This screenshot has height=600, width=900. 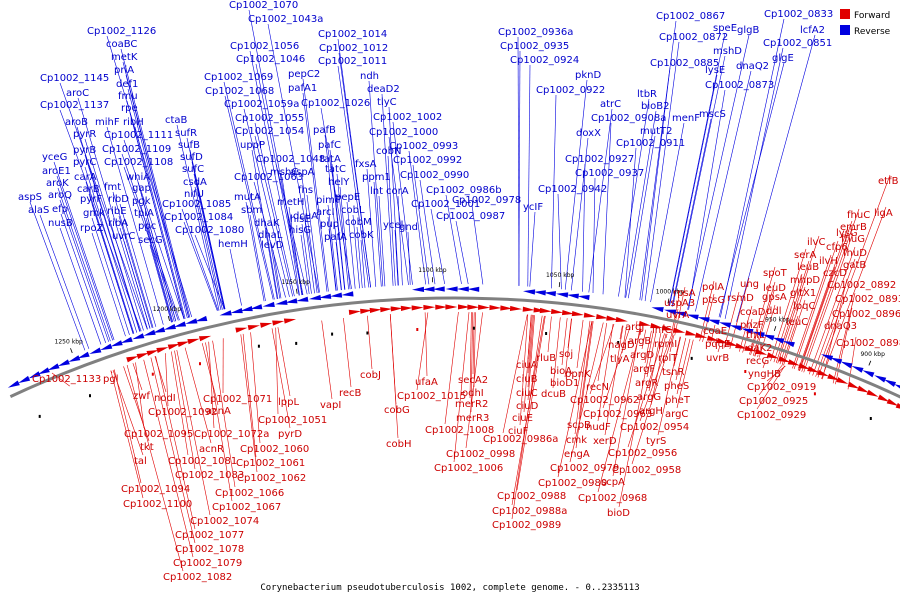 I want to click on gene-label: Cp1002_1084, so click(x=198, y=217).